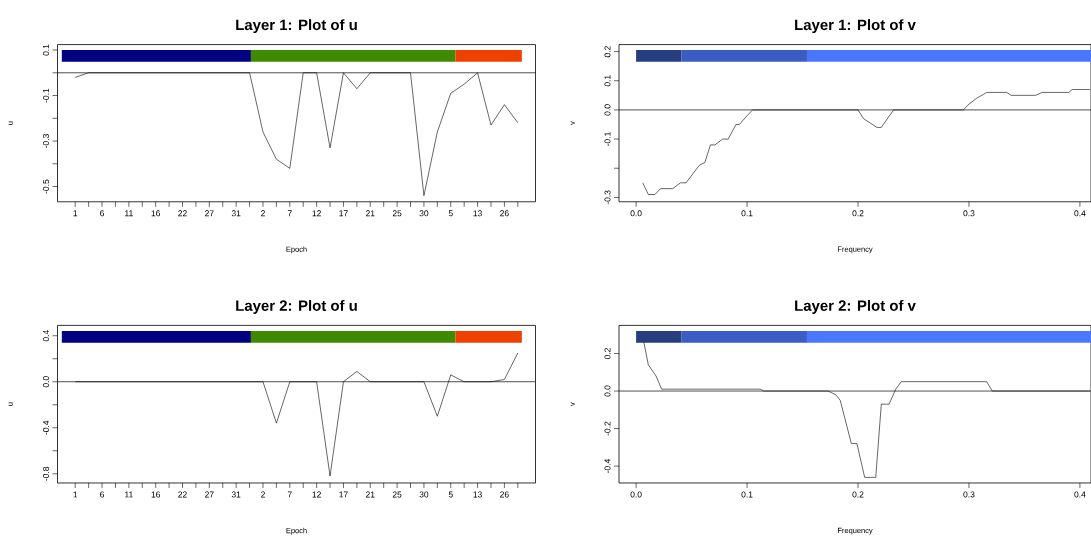 This screenshot has height=540, width=1091. Describe the element at coordinates (855, 26) in the screenshot. I see `chart-title: Layer 1: Plot of v` at that location.